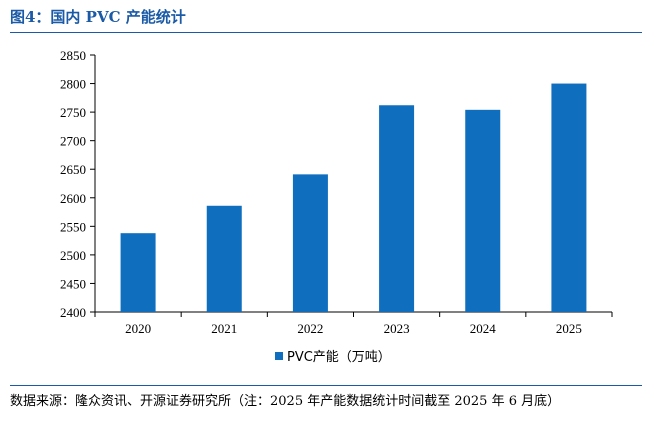  What do you see at coordinates (73, 84) in the screenshot?
I see `y-tick-label: 2800` at bounding box center [73, 84].